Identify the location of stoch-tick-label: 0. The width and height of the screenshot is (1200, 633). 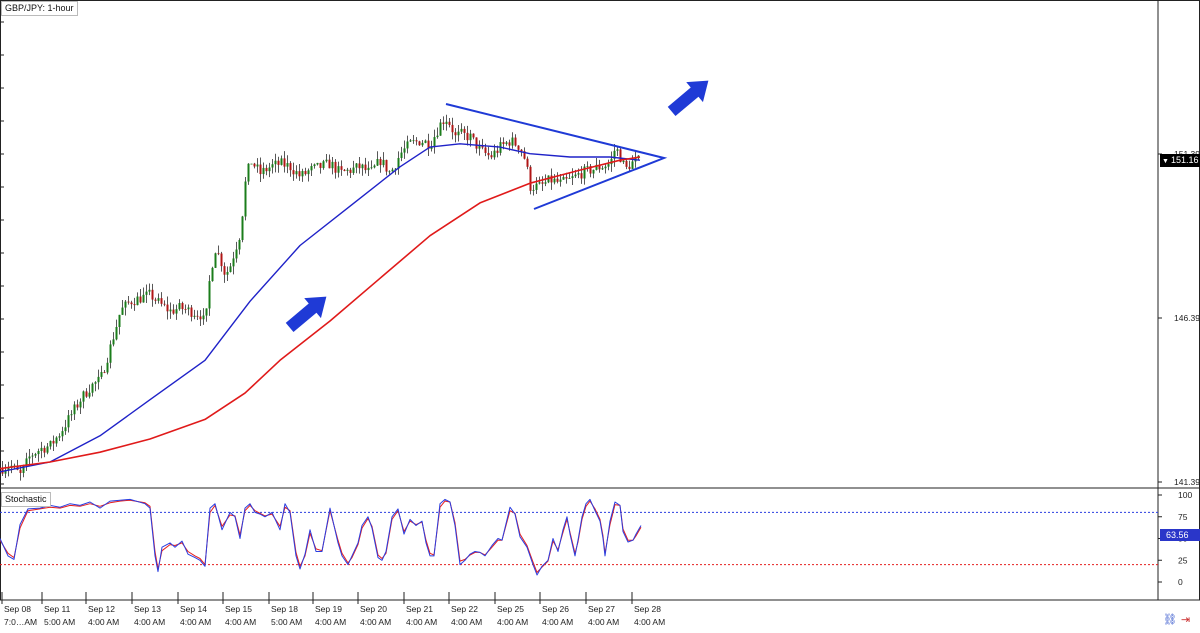
(1180, 582).